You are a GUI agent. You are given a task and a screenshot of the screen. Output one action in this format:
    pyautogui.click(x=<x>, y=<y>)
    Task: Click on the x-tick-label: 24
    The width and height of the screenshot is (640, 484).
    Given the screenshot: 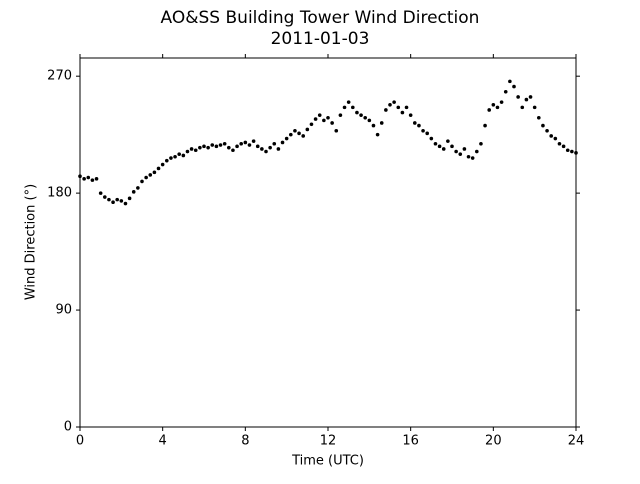 What is the action you would take?
    pyautogui.click(x=576, y=441)
    